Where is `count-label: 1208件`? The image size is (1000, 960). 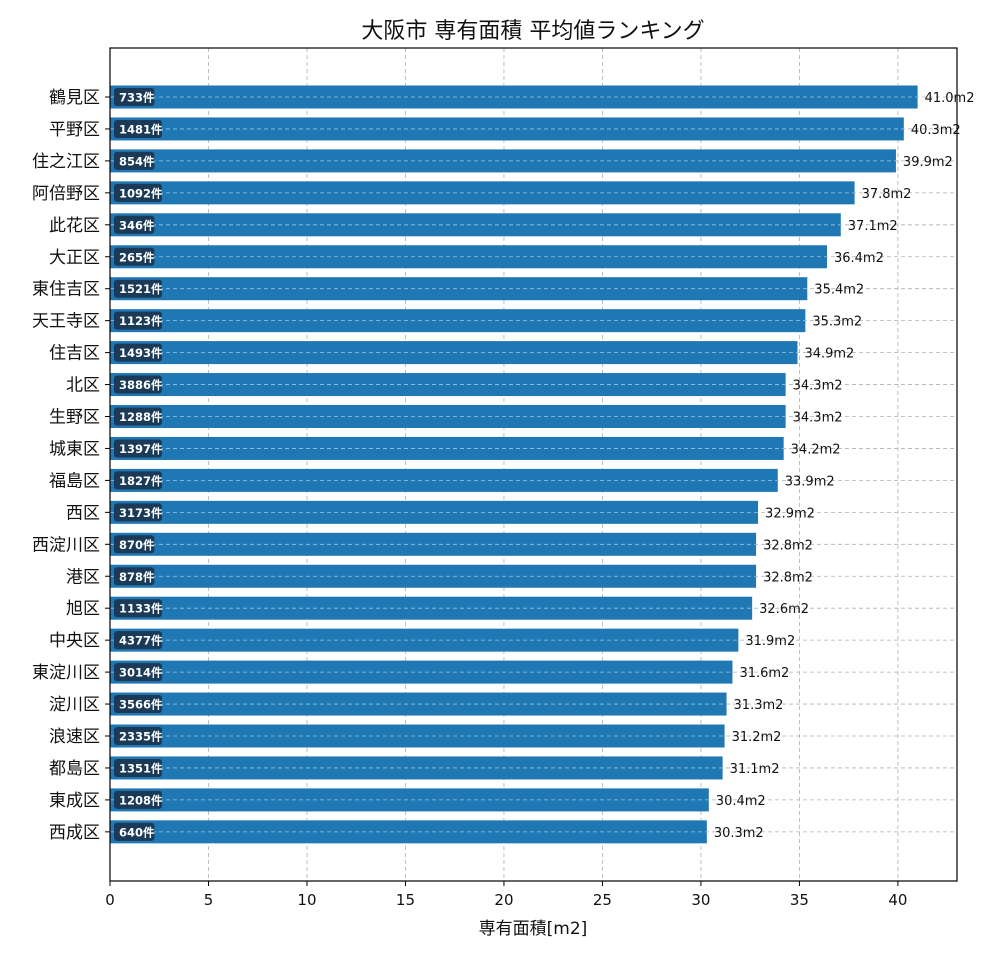 count-label: 1208件 is located at coordinates (141, 800).